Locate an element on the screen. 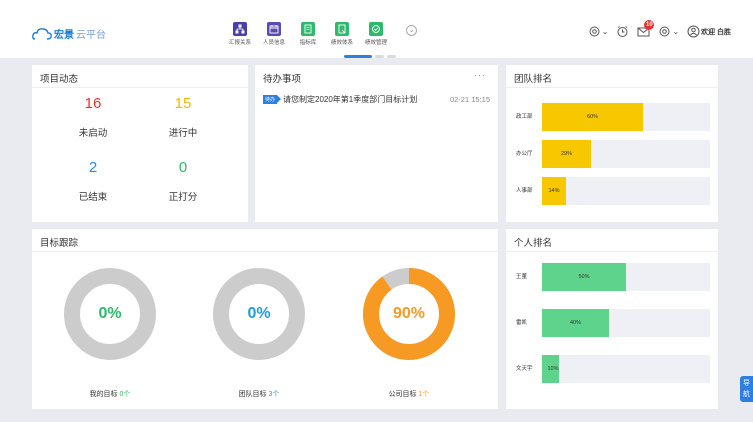 Image resolution: width=753 pixels, height=422 pixels. stat-label: 进行中 is located at coordinates (183, 133).